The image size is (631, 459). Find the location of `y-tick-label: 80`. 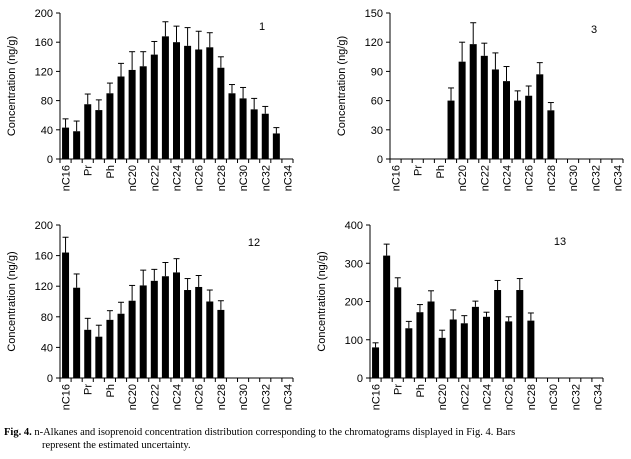

y-tick-label: 80 is located at coordinates (47, 102).